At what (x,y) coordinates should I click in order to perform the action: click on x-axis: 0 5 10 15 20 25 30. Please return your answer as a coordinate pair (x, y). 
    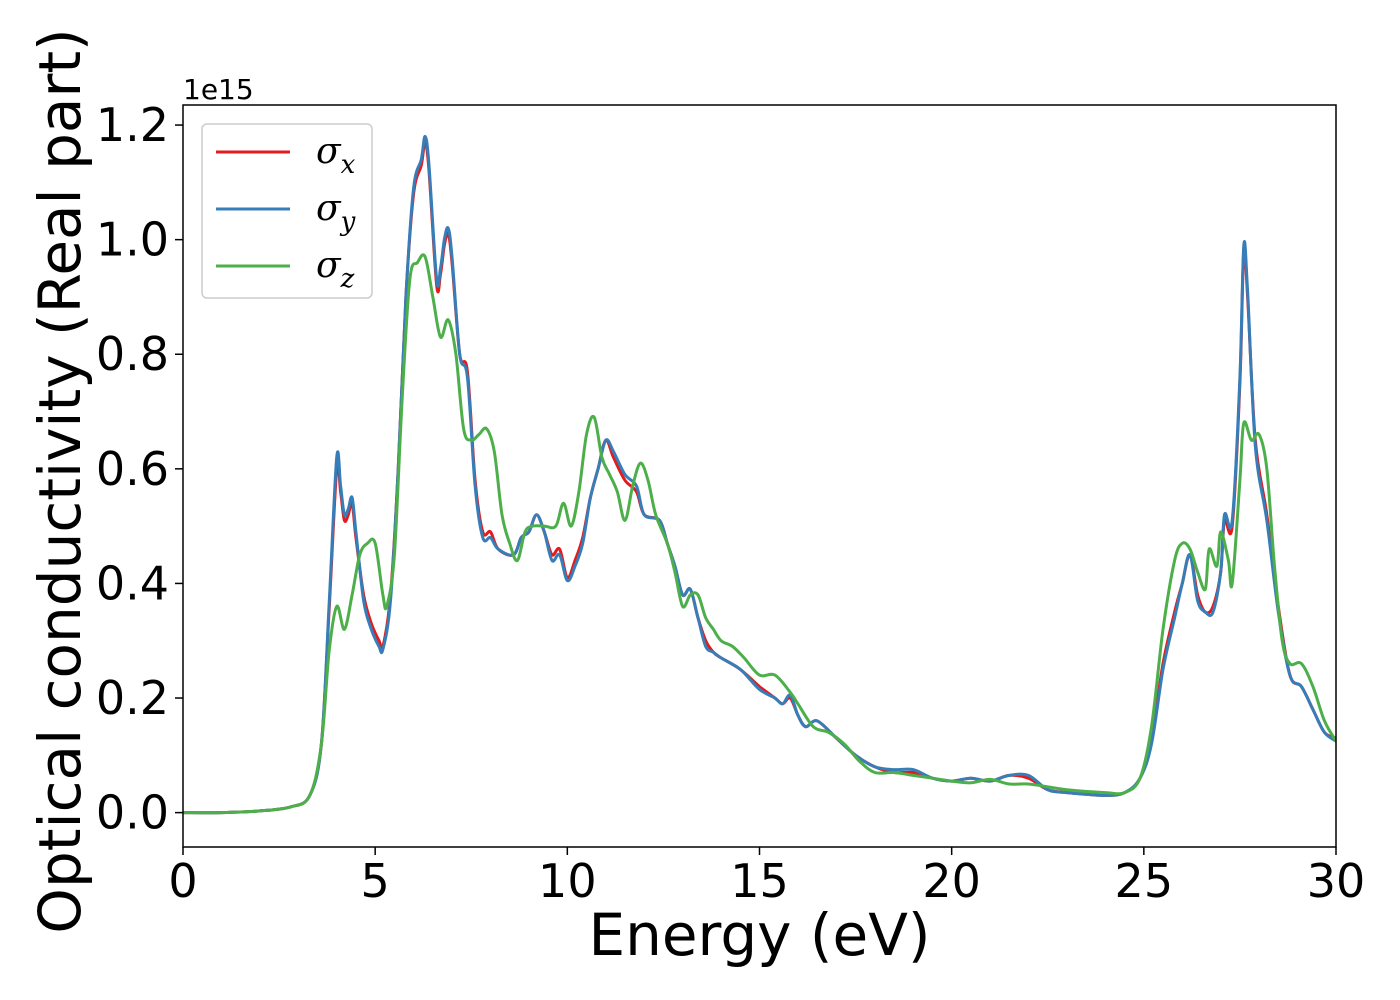
    Looking at the image, I should click on (766, 877).